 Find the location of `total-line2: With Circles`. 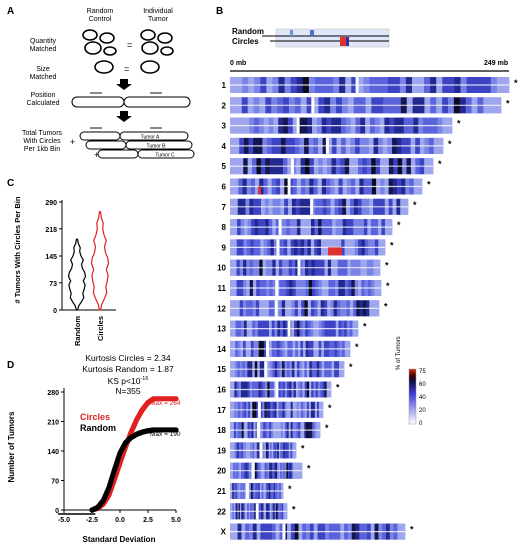

total-line2: With Circles is located at coordinates (42, 141).